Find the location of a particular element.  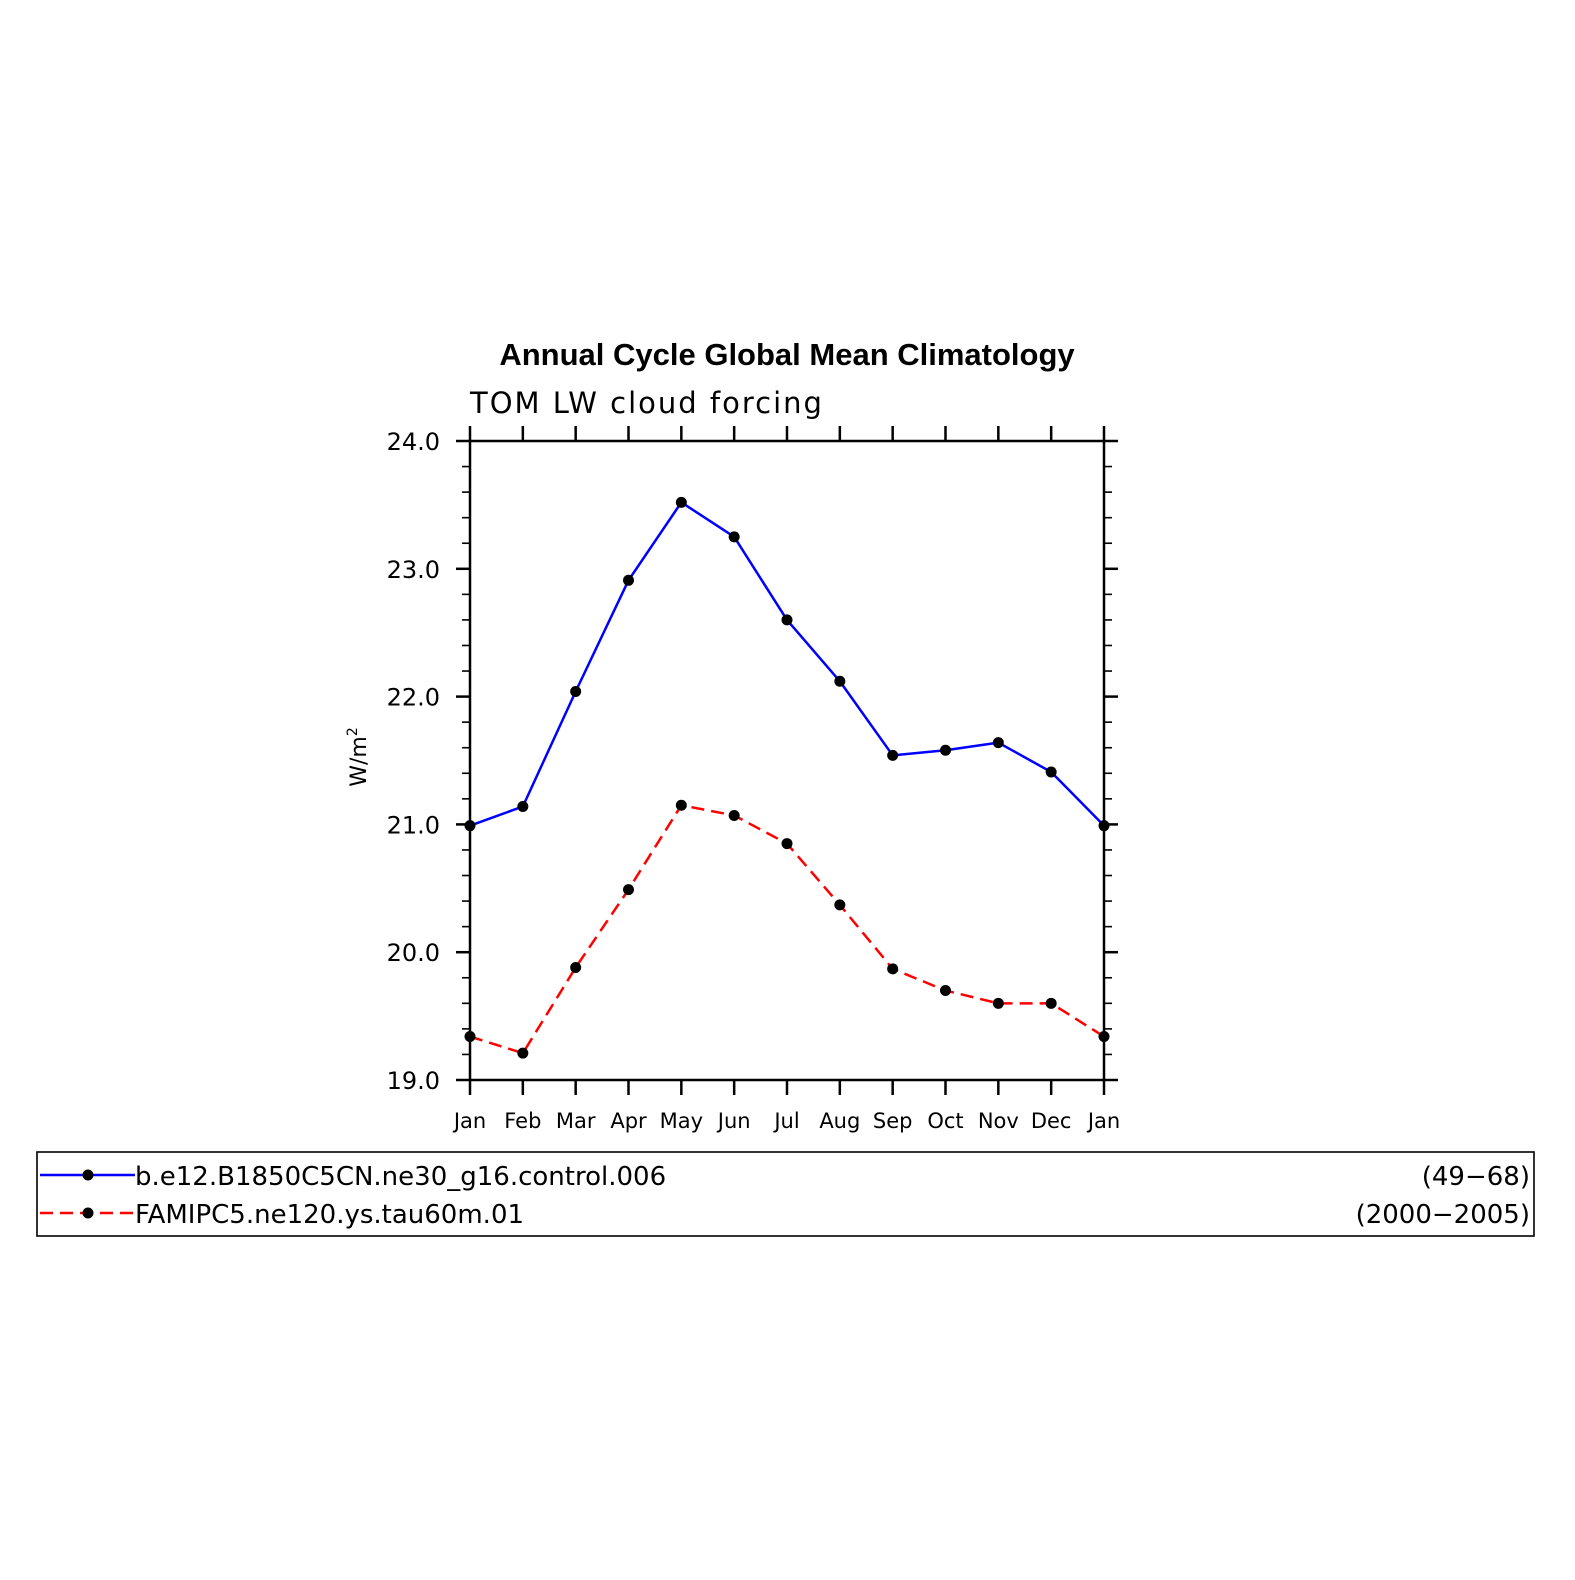

x-tick-label: Oct is located at coordinates (945, 1121).